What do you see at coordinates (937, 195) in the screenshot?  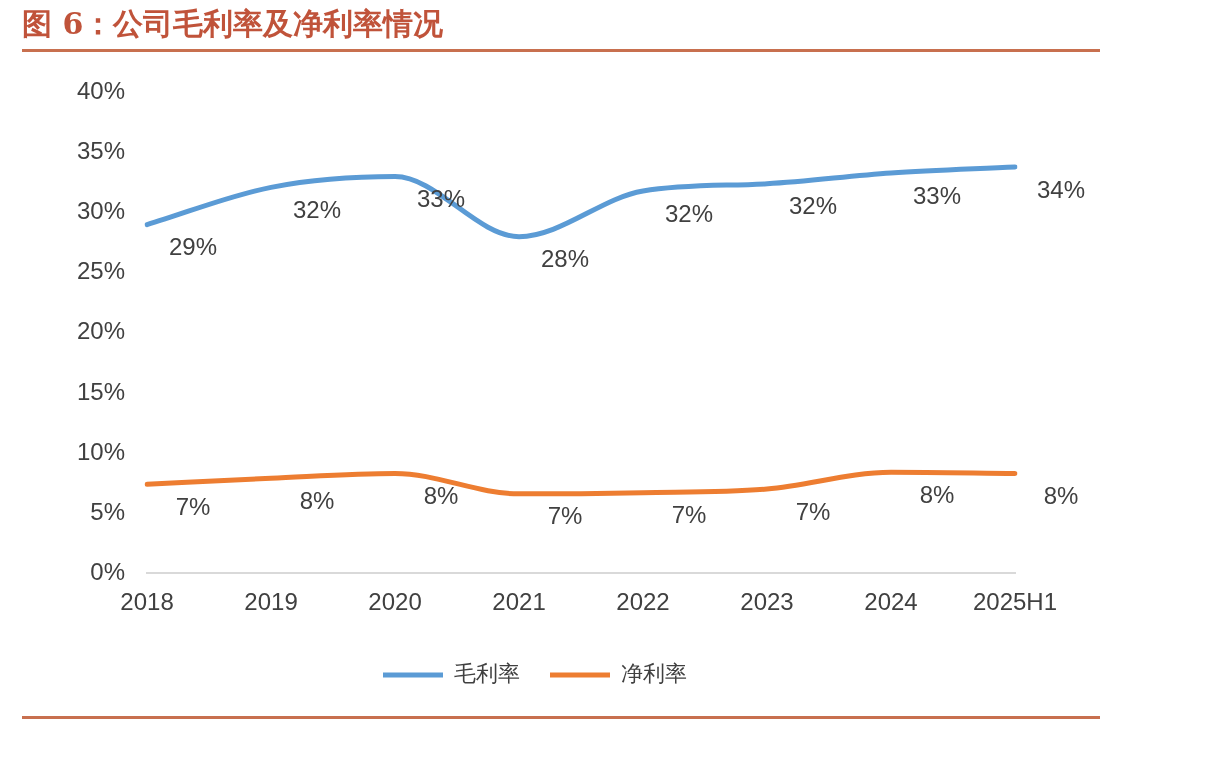 I see `data-label: 33%` at bounding box center [937, 195].